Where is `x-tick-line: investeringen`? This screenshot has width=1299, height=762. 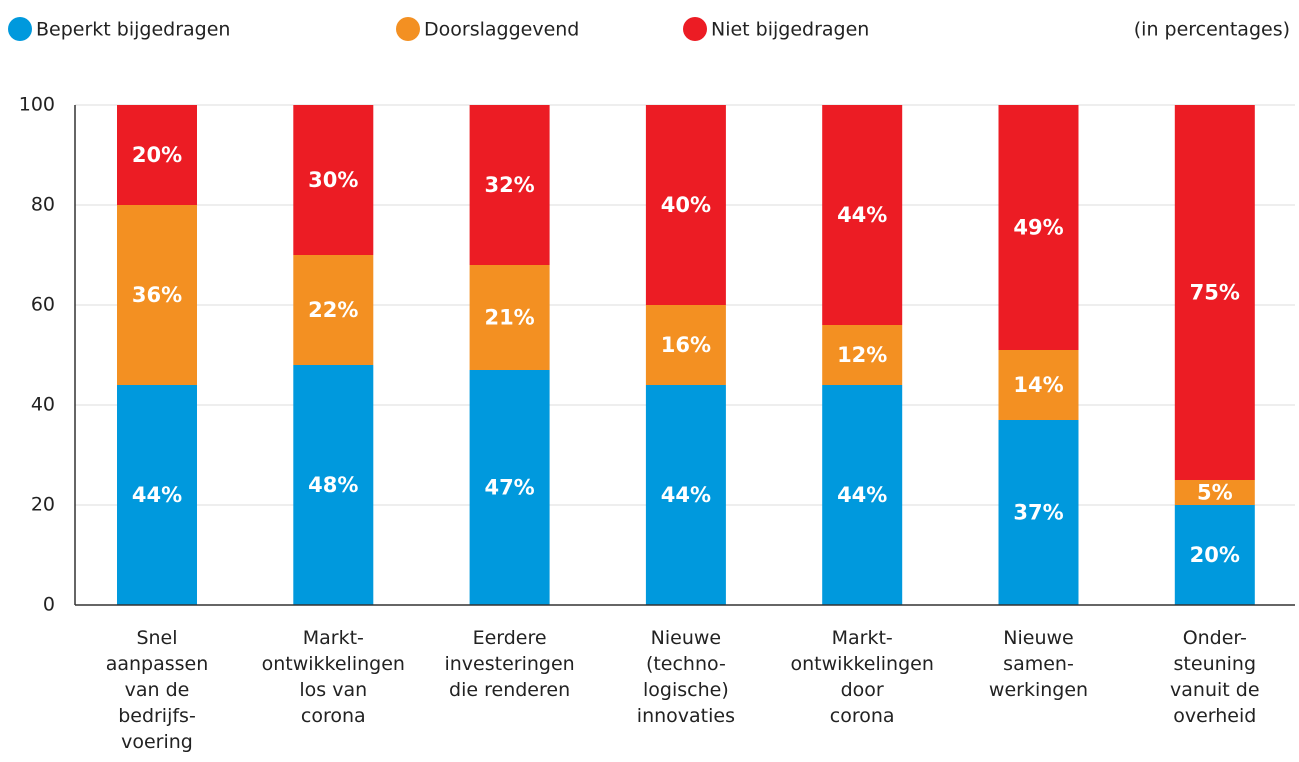
x-tick-line: investeringen is located at coordinates (509, 664).